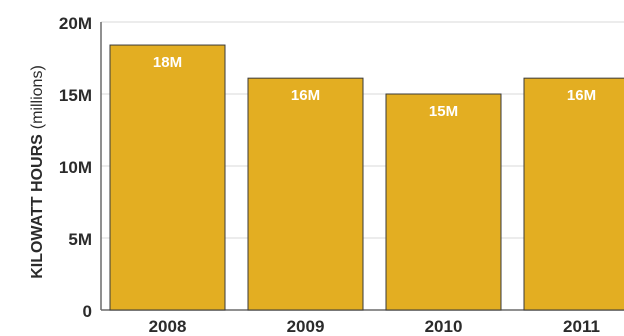  I want to click on x-tick-label: 2009, so click(306, 326).